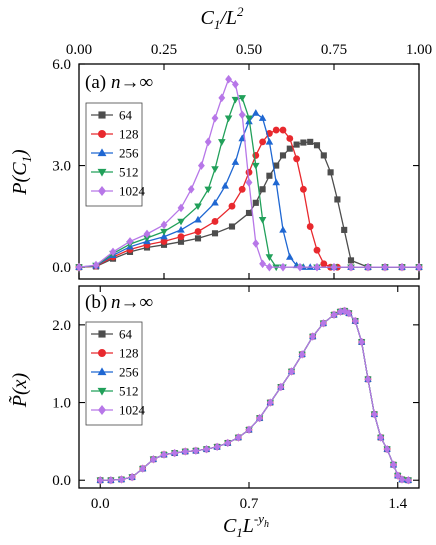 The image size is (436, 545). I want to click on legend-marker, so click(102, 191).